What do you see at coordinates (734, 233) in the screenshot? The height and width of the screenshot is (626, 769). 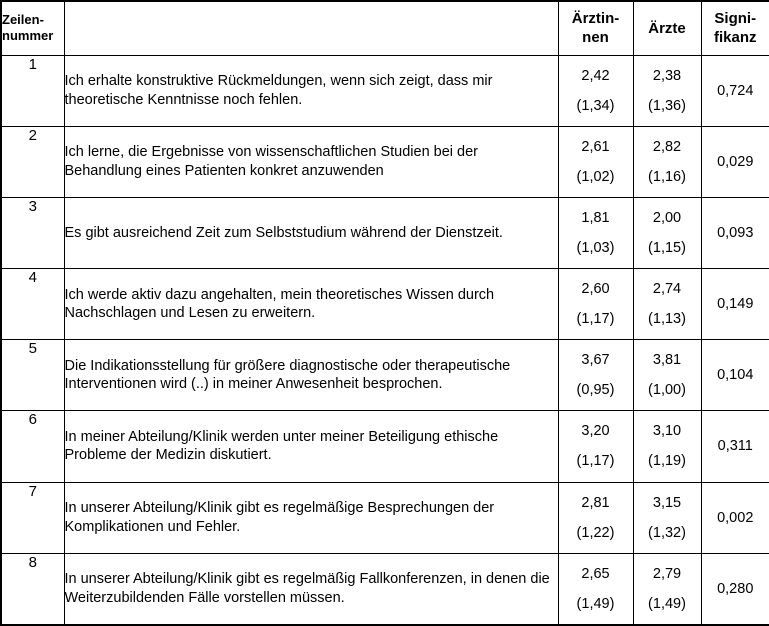 I see `signifikanz-cell: 0,093` at bounding box center [734, 233].